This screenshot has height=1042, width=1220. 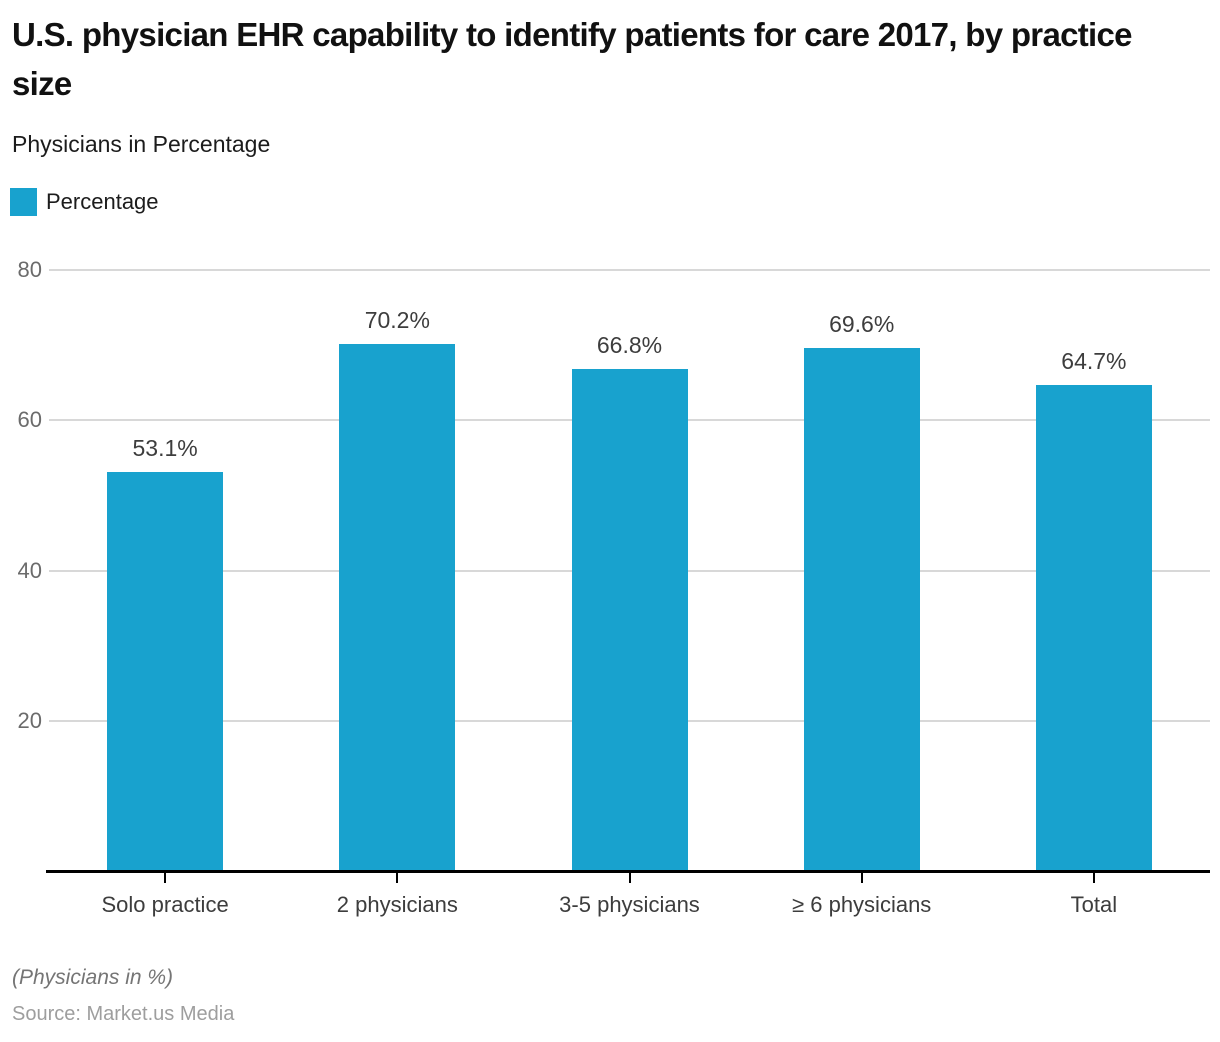 I want to click on bar-value-label: 69.6%, so click(x=862, y=324).